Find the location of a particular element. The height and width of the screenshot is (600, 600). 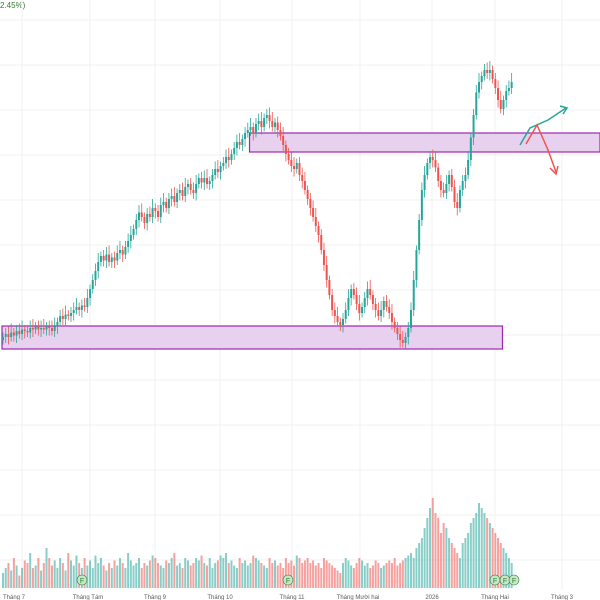

x-tick-label: Tháng Hai is located at coordinates (495, 597).